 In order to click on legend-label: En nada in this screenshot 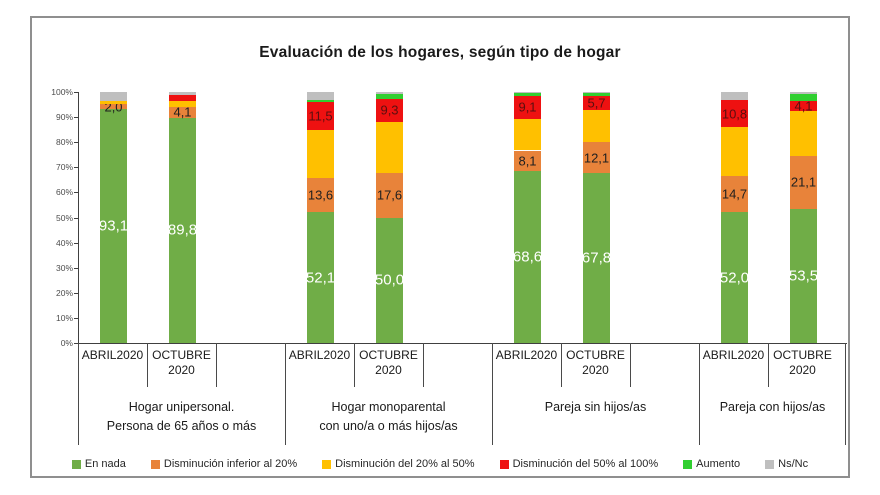, I will do `click(105, 464)`.